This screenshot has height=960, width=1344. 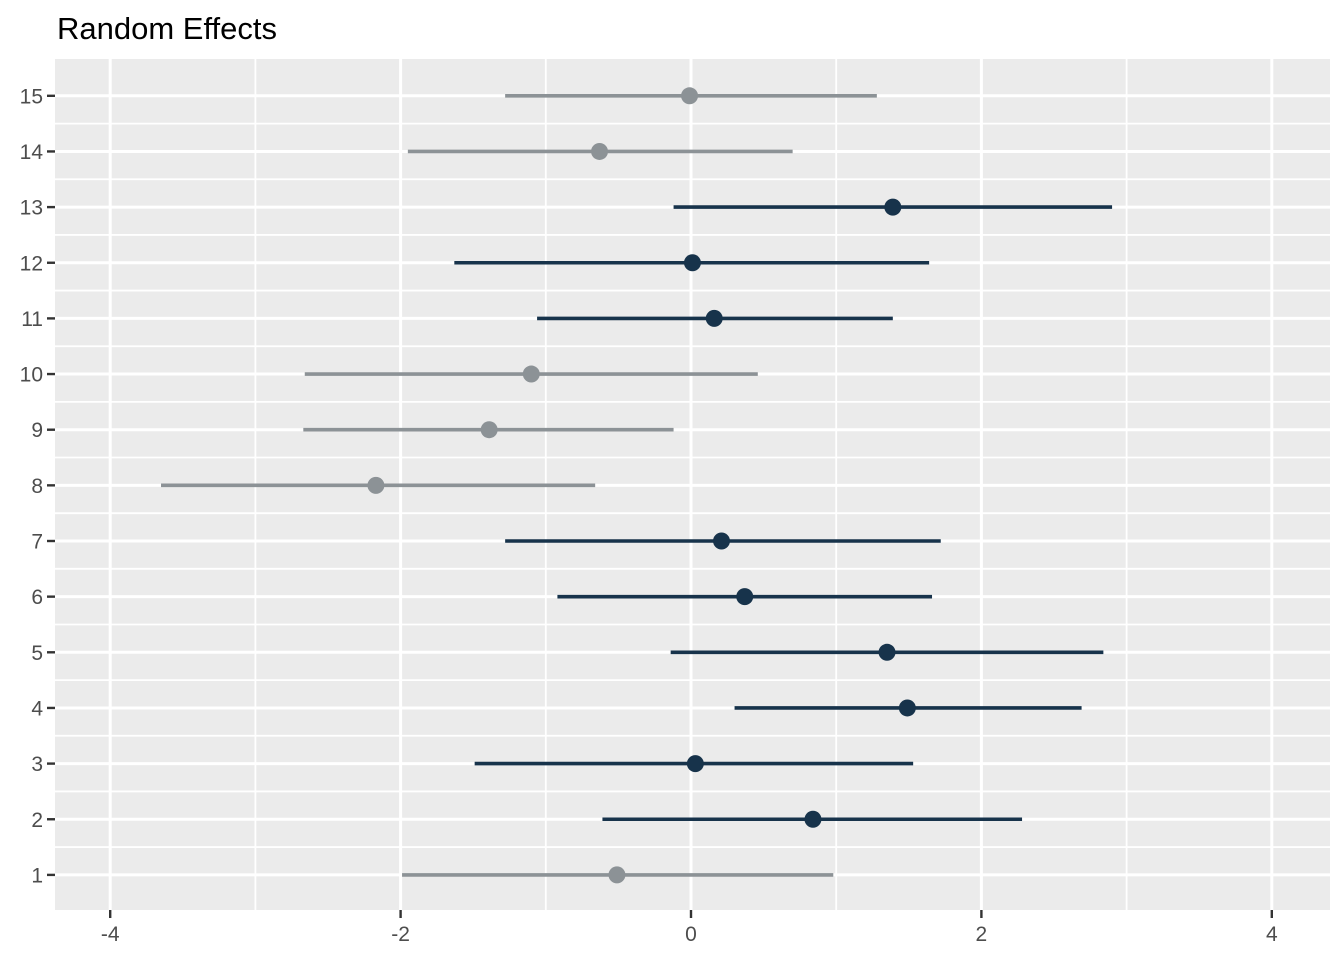 What do you see at coordinates (1272, 934) in the screenshot?
I see `x-axis-tick-label: 4` at bounding box center [1272, 934].